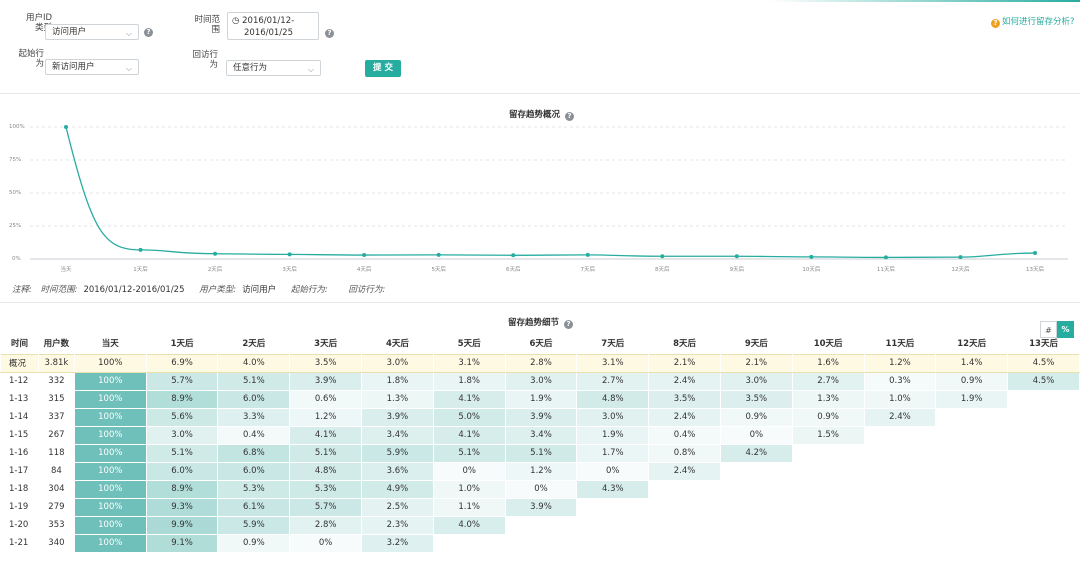  I want to click on column-header: 4天后, so click(397, 343).